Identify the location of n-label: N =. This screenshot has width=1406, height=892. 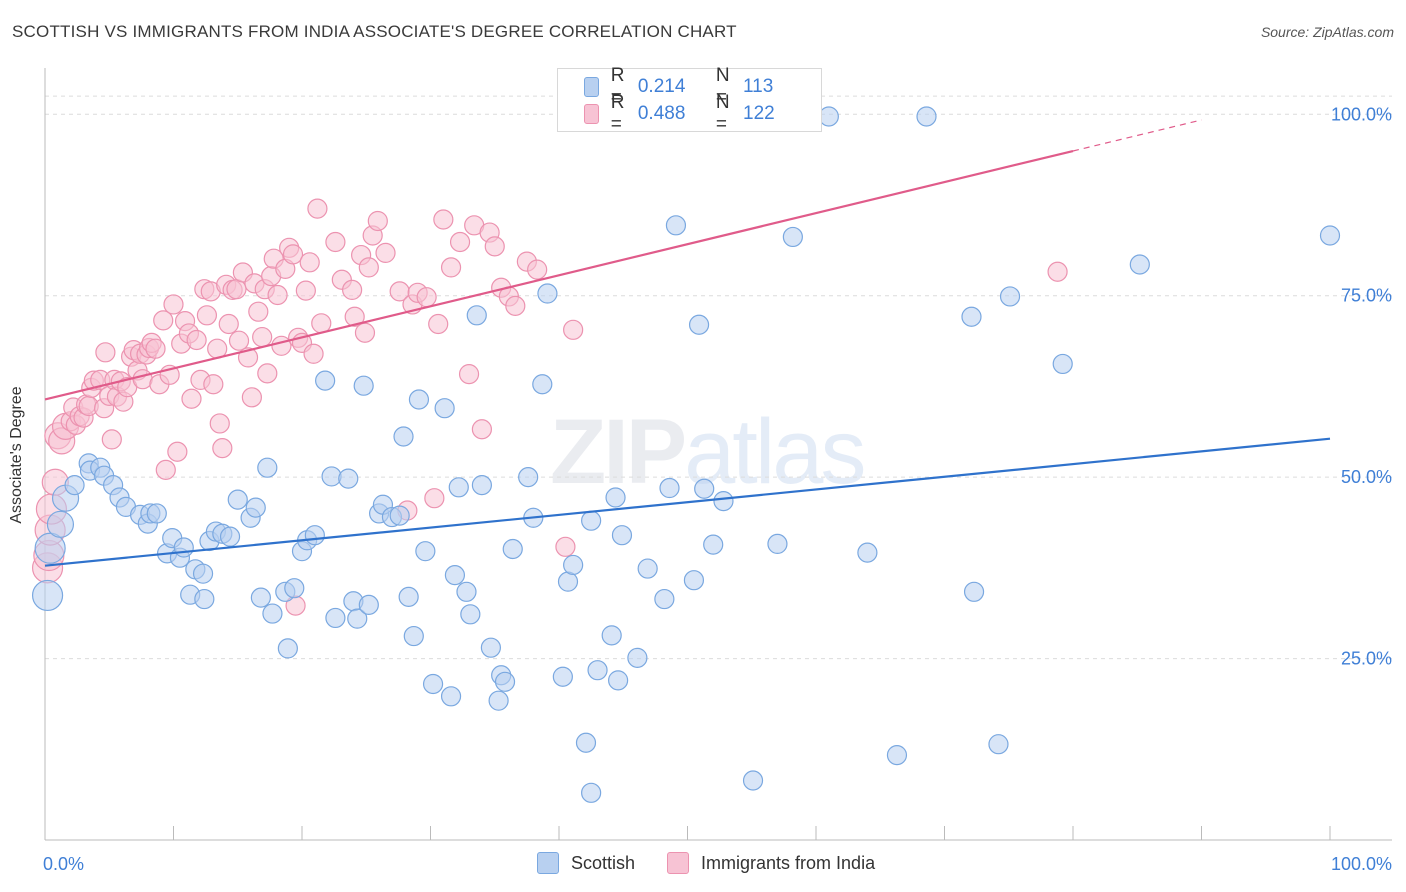
(722, 113).